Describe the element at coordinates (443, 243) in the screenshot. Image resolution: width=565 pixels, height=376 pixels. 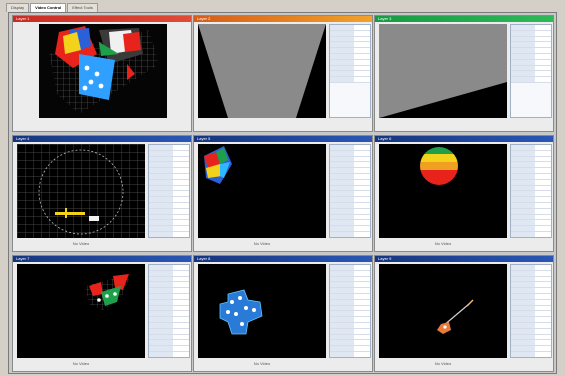
I see `layer-caption-6: No Video` at that location.